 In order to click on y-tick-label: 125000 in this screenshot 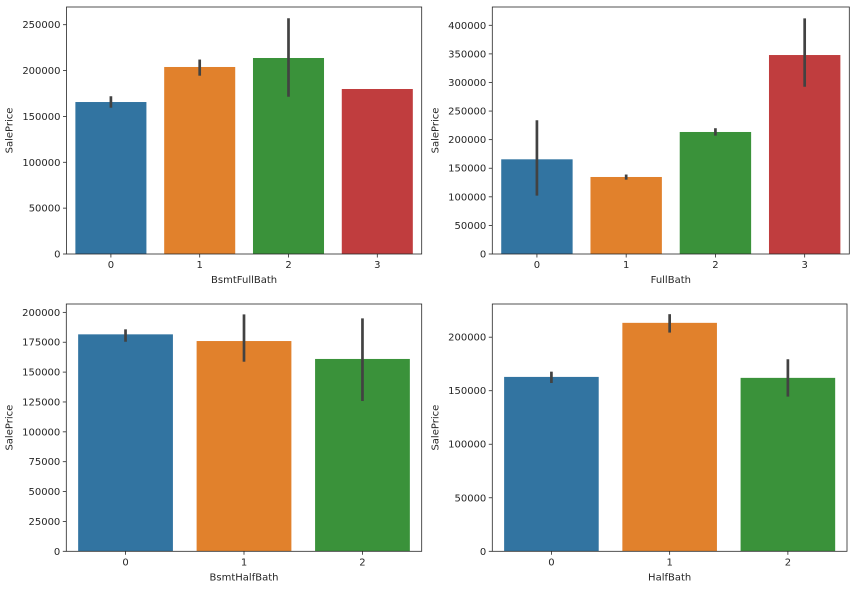, I will do `click(41, 402)`.